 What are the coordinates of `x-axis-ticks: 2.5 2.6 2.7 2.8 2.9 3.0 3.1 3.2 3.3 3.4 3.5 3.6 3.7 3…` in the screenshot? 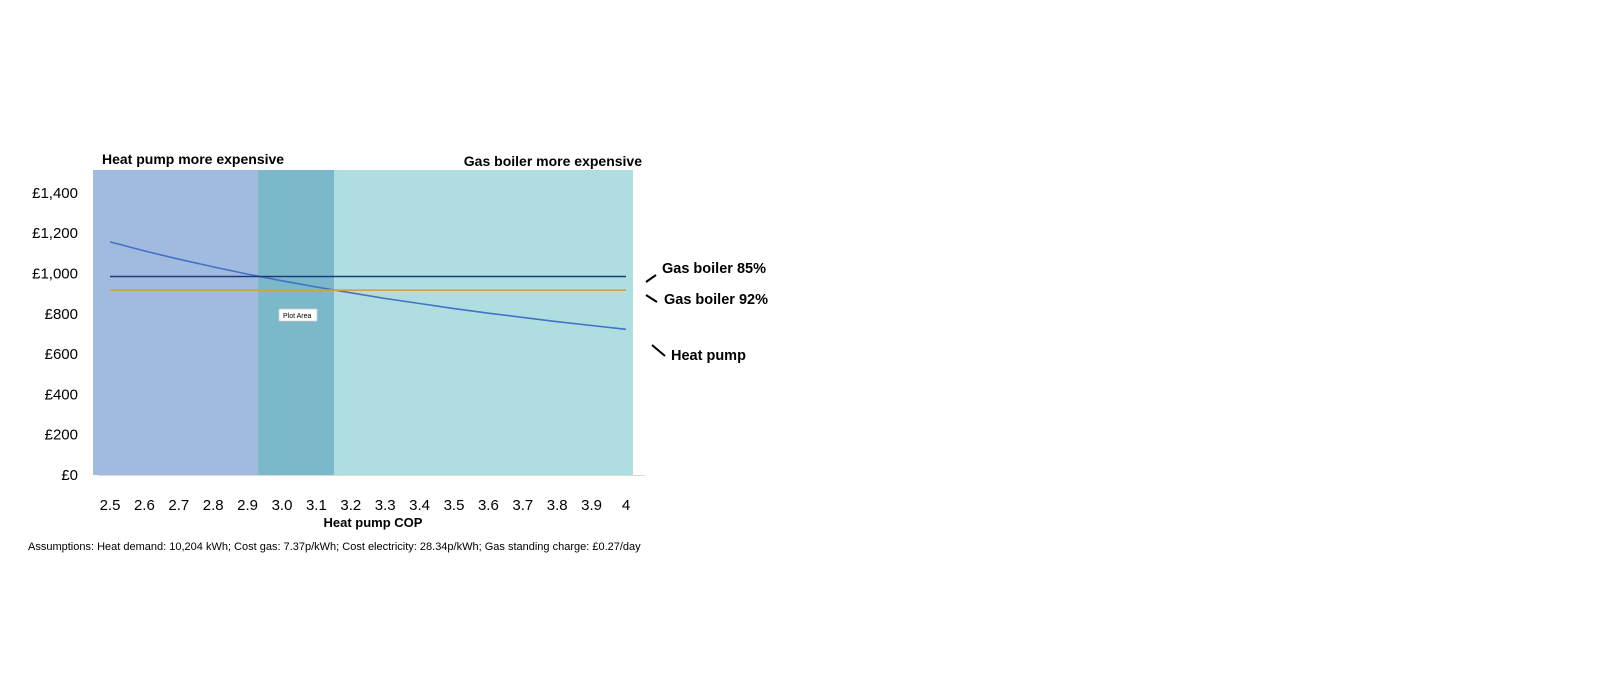 It's located at (365, 505).